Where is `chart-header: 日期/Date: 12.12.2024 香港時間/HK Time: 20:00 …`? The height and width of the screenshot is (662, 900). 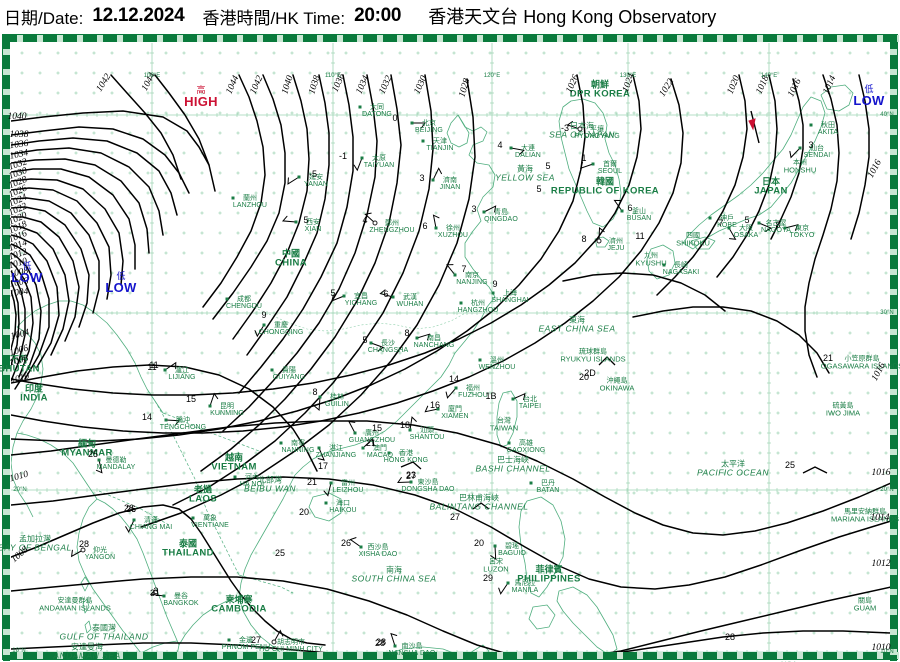
chart-header: 日期/Date: 12.12.2024 香港時間/HK Time: 20:00 … is located at coordinates (450, 16).